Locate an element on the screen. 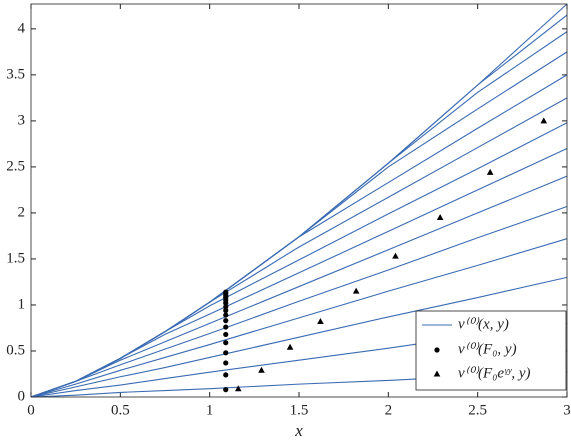 Image resolution: width=571 pixels, height=447 pixels. x-tick-label: 0.5 is located at coordinates (120, 410).